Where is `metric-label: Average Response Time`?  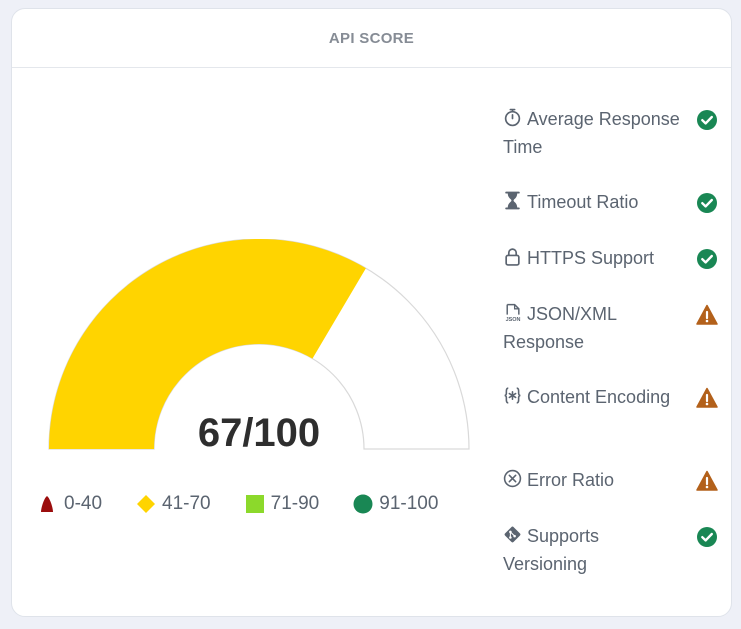
metric-label: Average Response Time is located at coordinates (593, 133).